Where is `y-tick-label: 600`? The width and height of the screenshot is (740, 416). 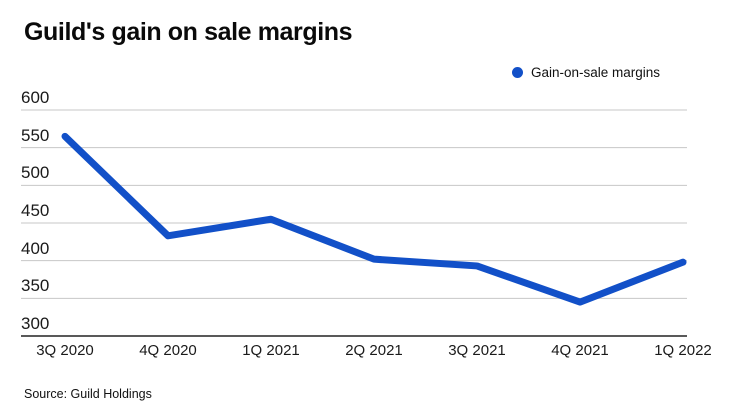 y-tick-label: 600 is located at coordinates (35, 97).